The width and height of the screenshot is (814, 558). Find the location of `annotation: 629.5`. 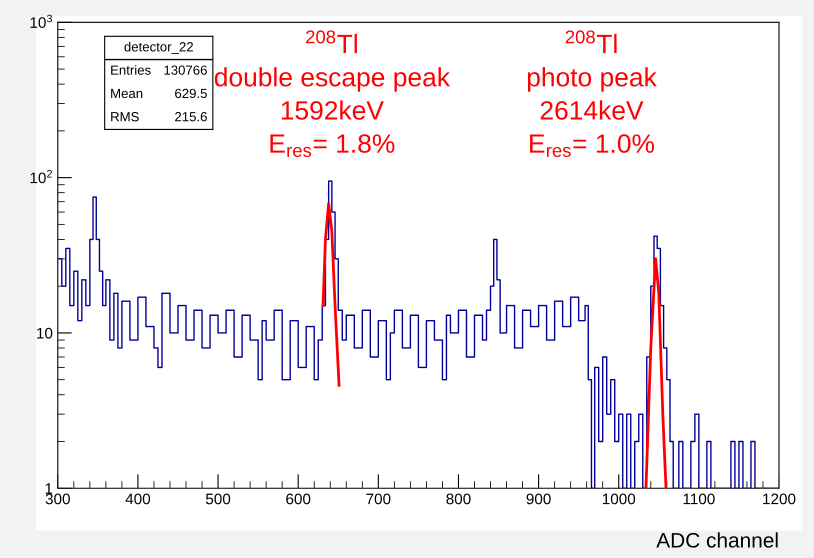

annotation: 629.5 is located at coordinates (191, 93).